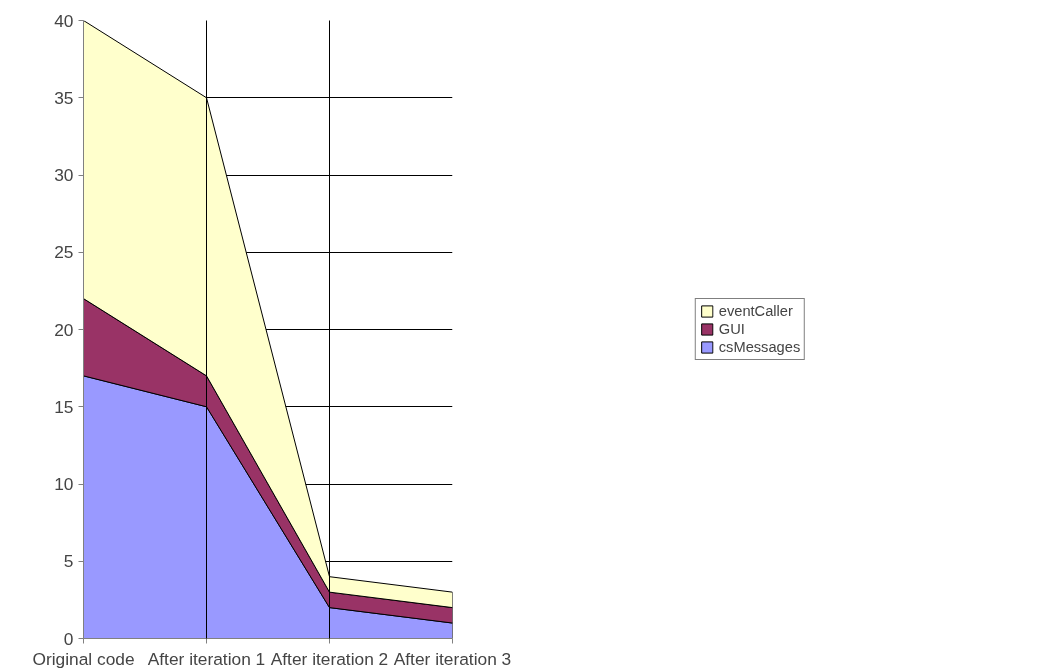 This screenshot has width=1048, height=671. I want to click on x-tick-label: After iteration 3, so click(452, 658).